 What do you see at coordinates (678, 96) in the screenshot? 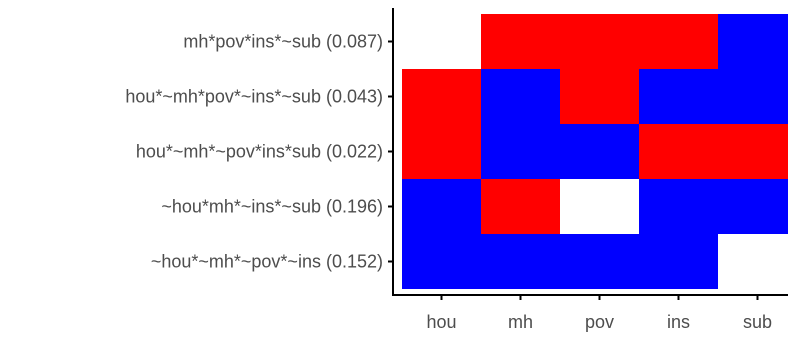
I see `heatmap-cell-r1-ins` at bounding box center [678, 96].